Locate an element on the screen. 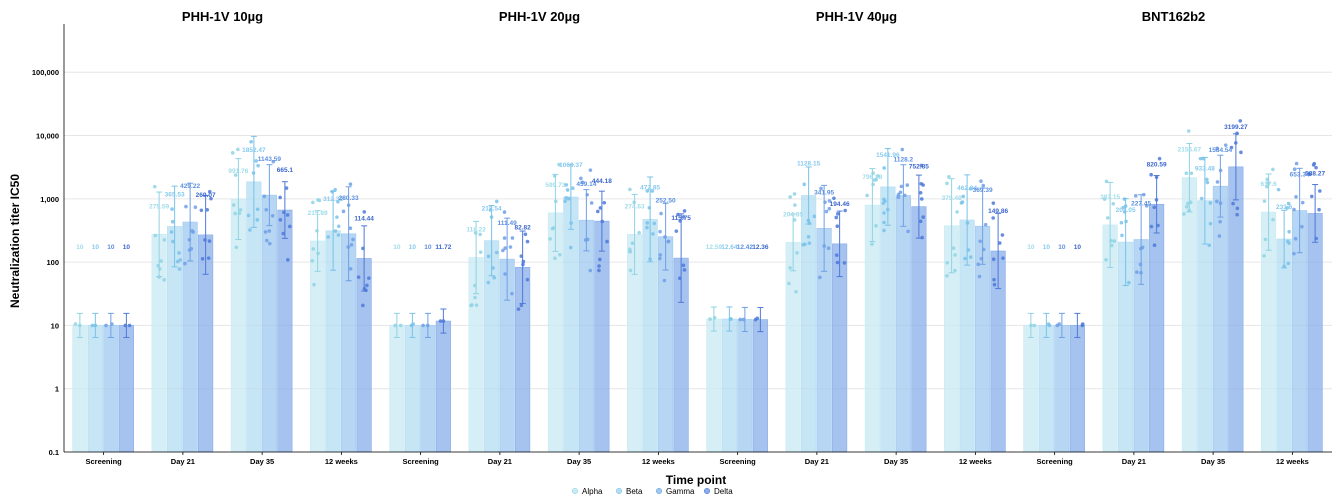 The image size is (1336, 501). x-tick-label: 12 weeks is located at coordinates (341, 461).